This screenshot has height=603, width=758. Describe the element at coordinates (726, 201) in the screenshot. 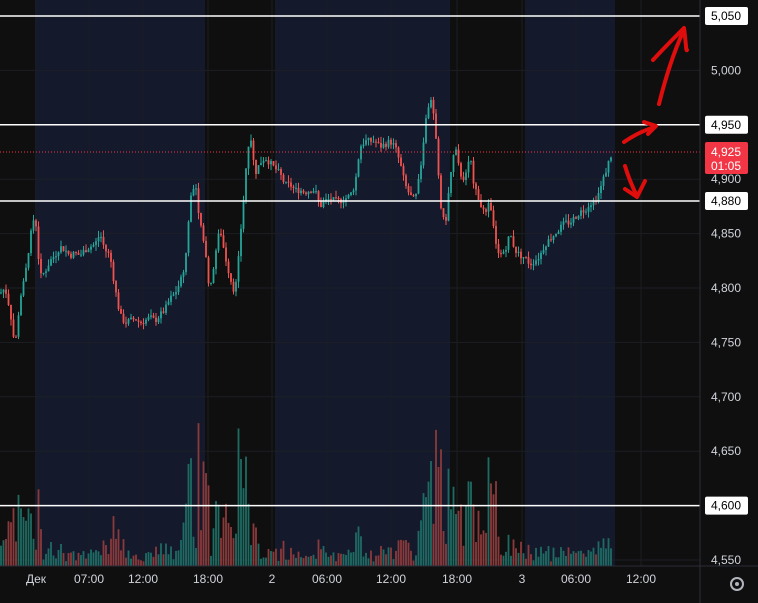

I see `level-label-2: 4,880` at that location.